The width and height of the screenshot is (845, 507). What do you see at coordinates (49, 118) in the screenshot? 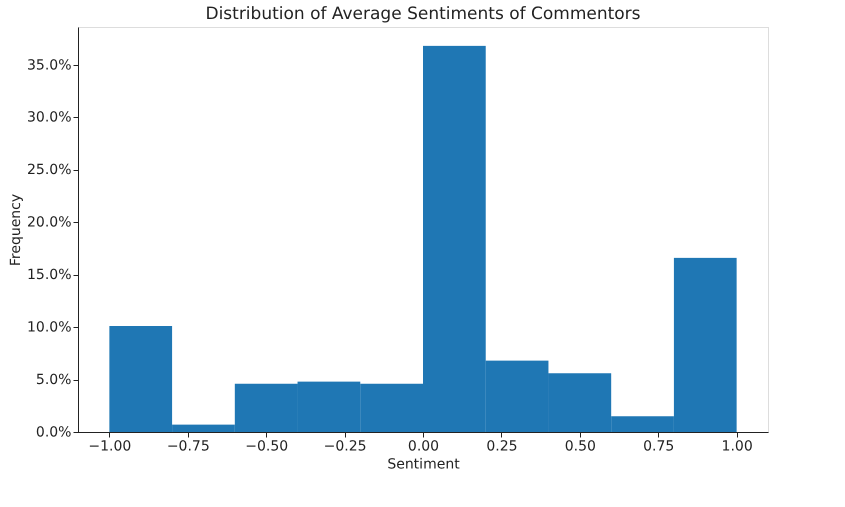
I see `y-tick-label: 30.0%` at bounding box center [49, 118].